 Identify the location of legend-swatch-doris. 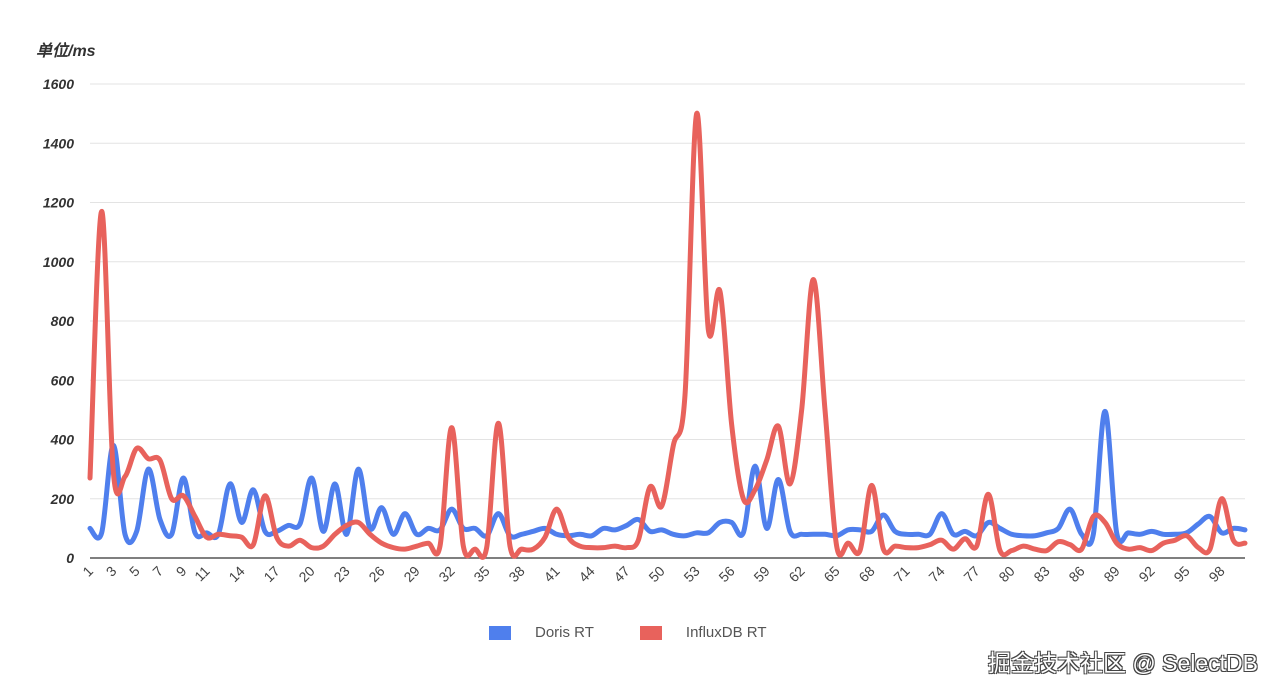
(500, 632).